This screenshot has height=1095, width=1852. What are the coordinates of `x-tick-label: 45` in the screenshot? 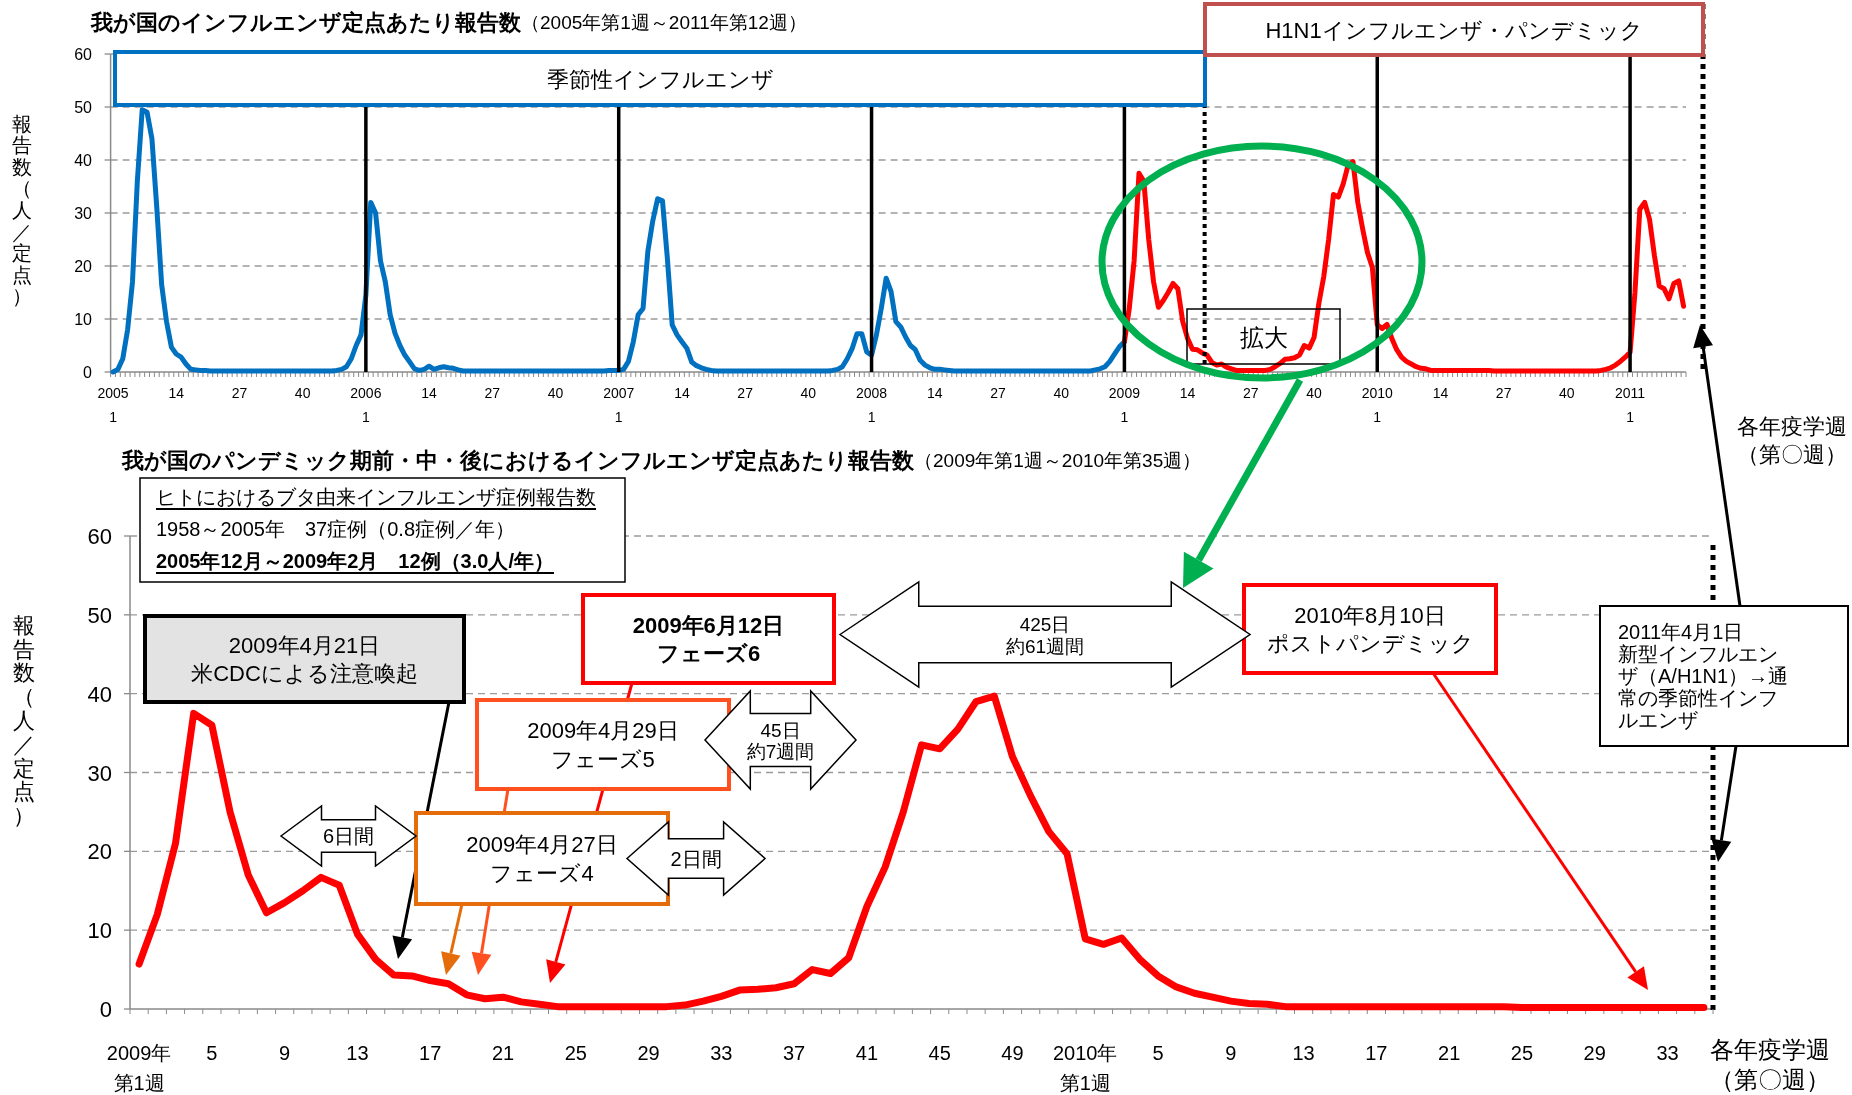 It's located at (939, 1053).